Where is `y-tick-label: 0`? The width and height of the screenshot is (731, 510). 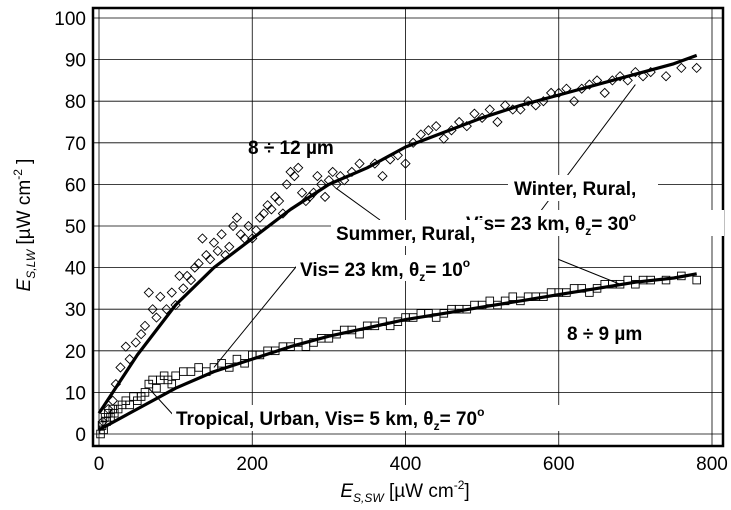
y-tick-label: 0 is located at coordinates (80, 435).